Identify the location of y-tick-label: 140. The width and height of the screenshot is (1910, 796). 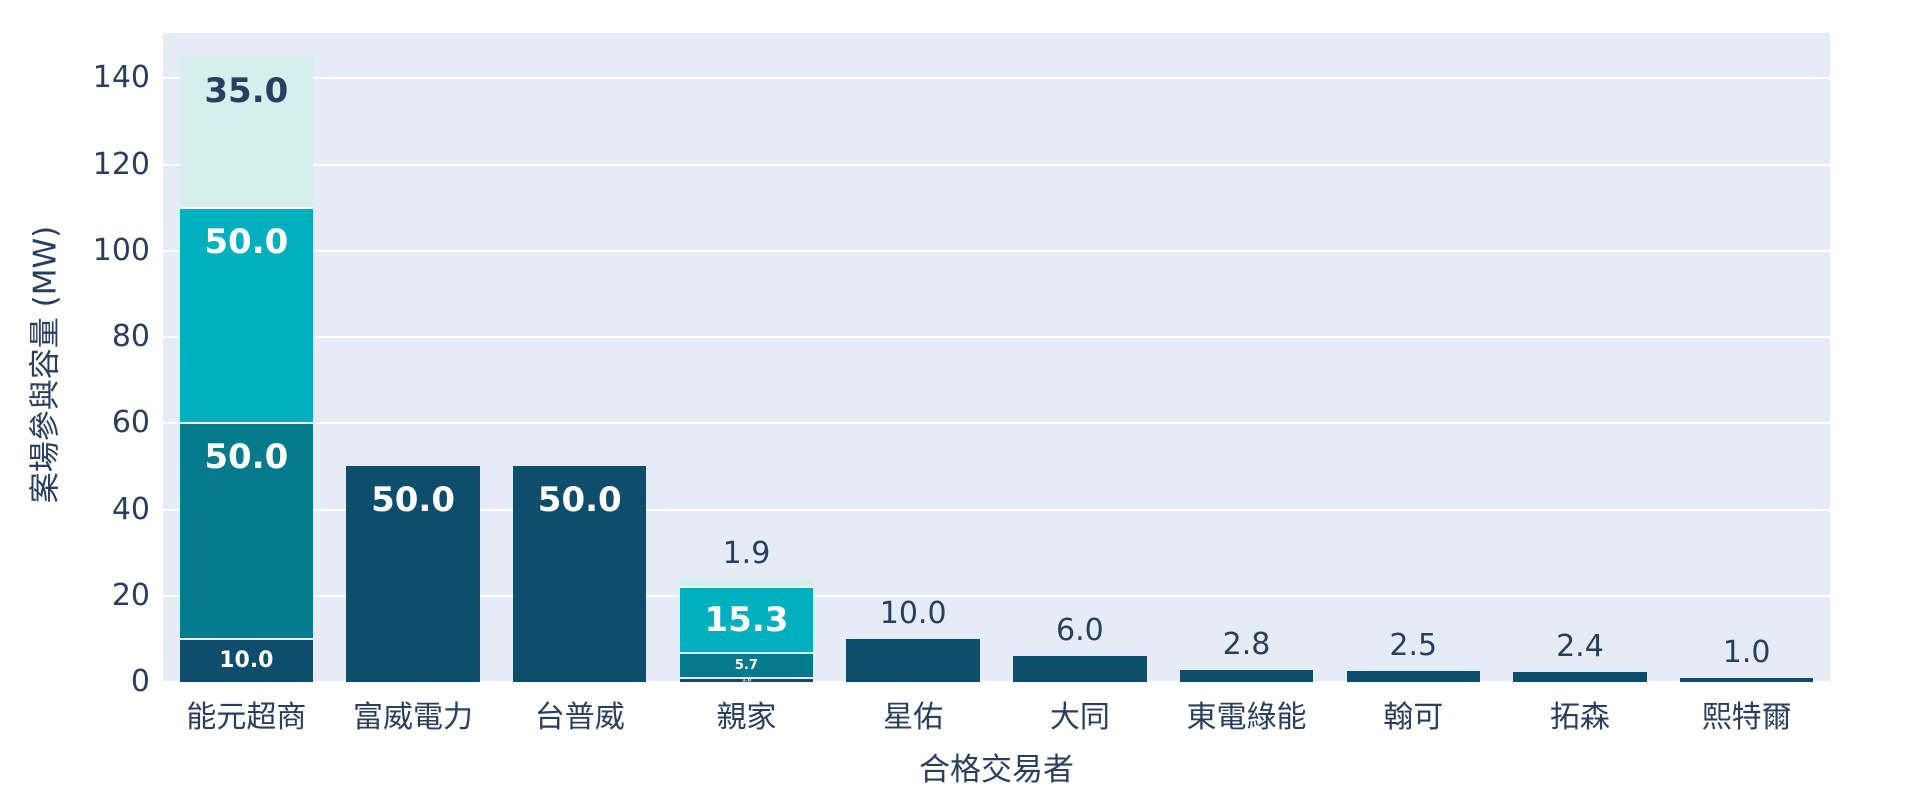
(121, 78).